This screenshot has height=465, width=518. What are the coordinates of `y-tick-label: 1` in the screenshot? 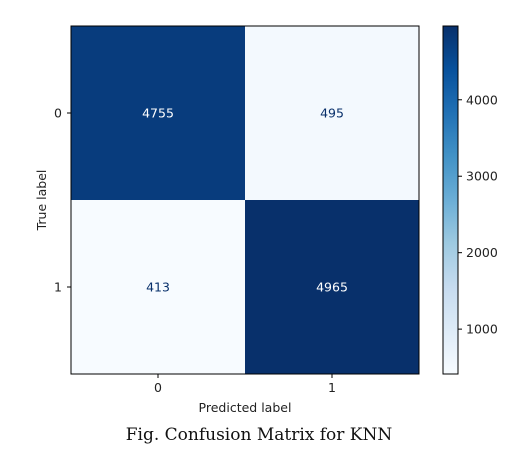 It's located at (58, 287).